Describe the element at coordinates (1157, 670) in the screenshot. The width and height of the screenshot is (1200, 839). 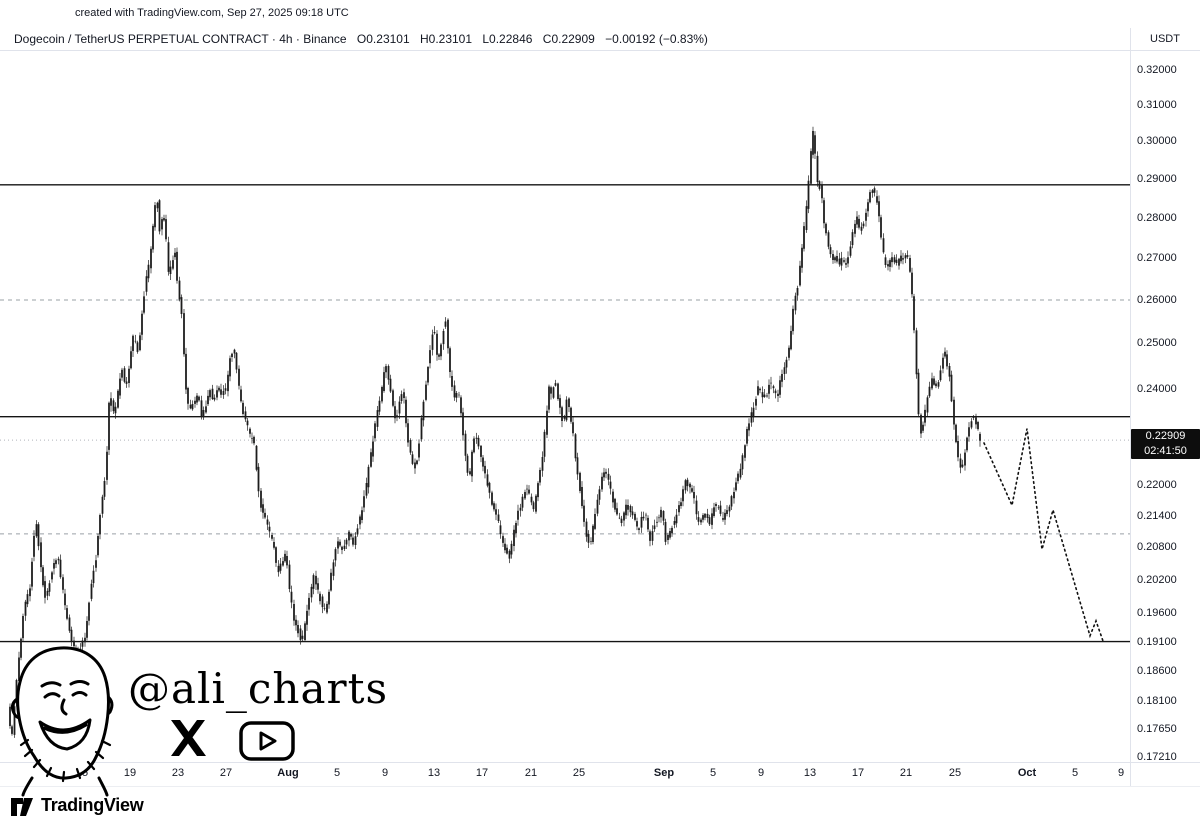
I see `price-tick-label: 0.18600` at that location.